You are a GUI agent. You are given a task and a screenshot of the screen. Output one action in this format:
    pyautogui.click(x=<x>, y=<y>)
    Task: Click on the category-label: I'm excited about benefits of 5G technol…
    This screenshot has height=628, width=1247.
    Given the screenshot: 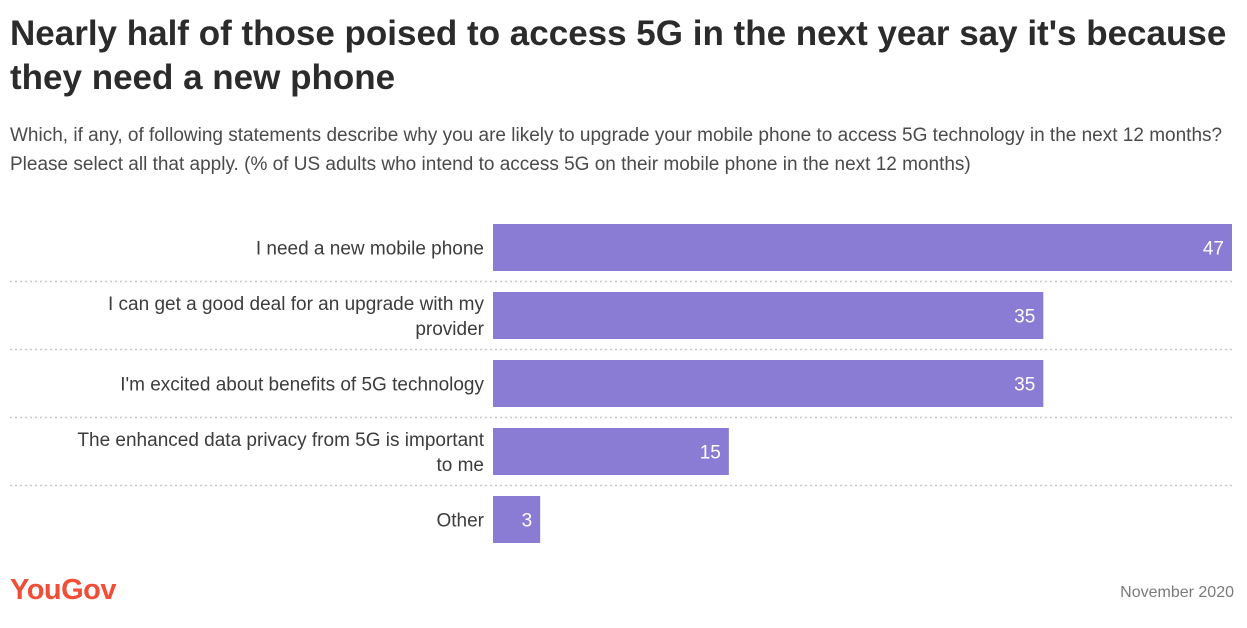 What is the action you would take?
    pyautogui.click(x=302, y=385)
    